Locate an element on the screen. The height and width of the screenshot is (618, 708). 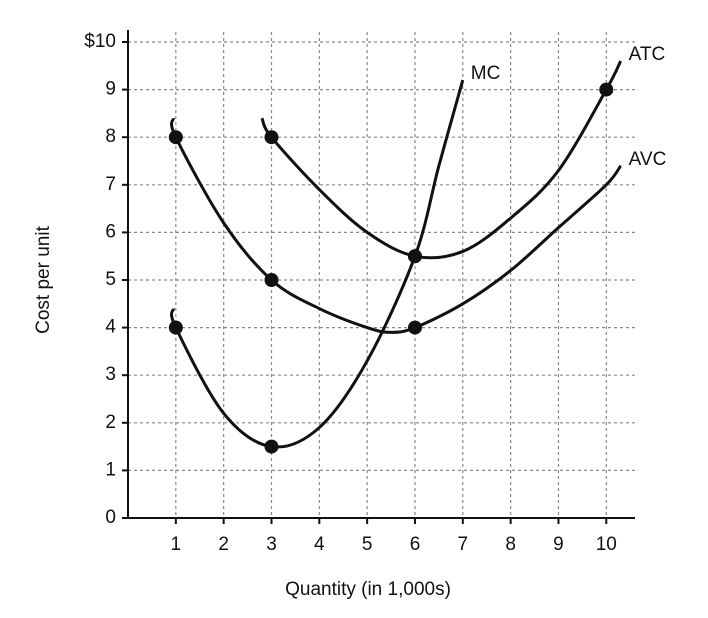
y-tick-label: 9 is located at coordinates (110, 89).